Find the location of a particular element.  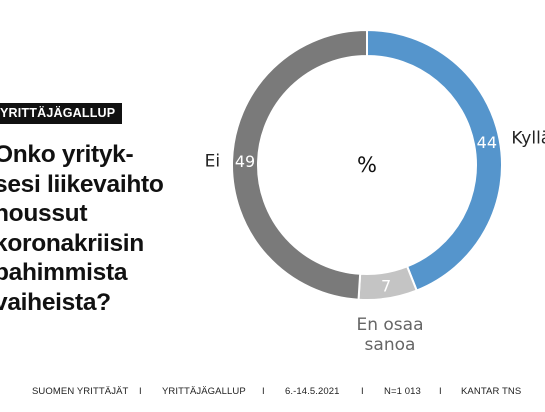

category-label-line: En osaa is located at coordinates (389, 325).